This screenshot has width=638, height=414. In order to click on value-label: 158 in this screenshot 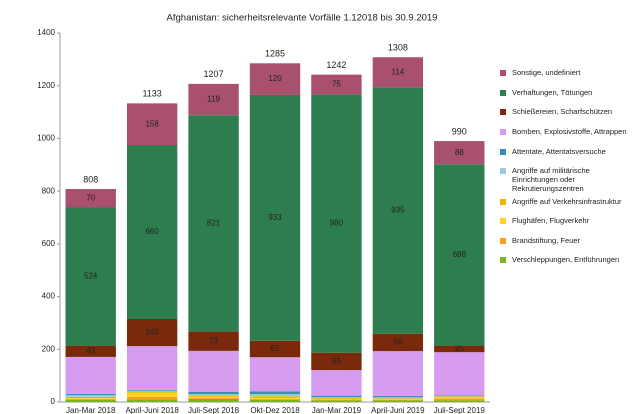, I will do `click(152, 123)`.